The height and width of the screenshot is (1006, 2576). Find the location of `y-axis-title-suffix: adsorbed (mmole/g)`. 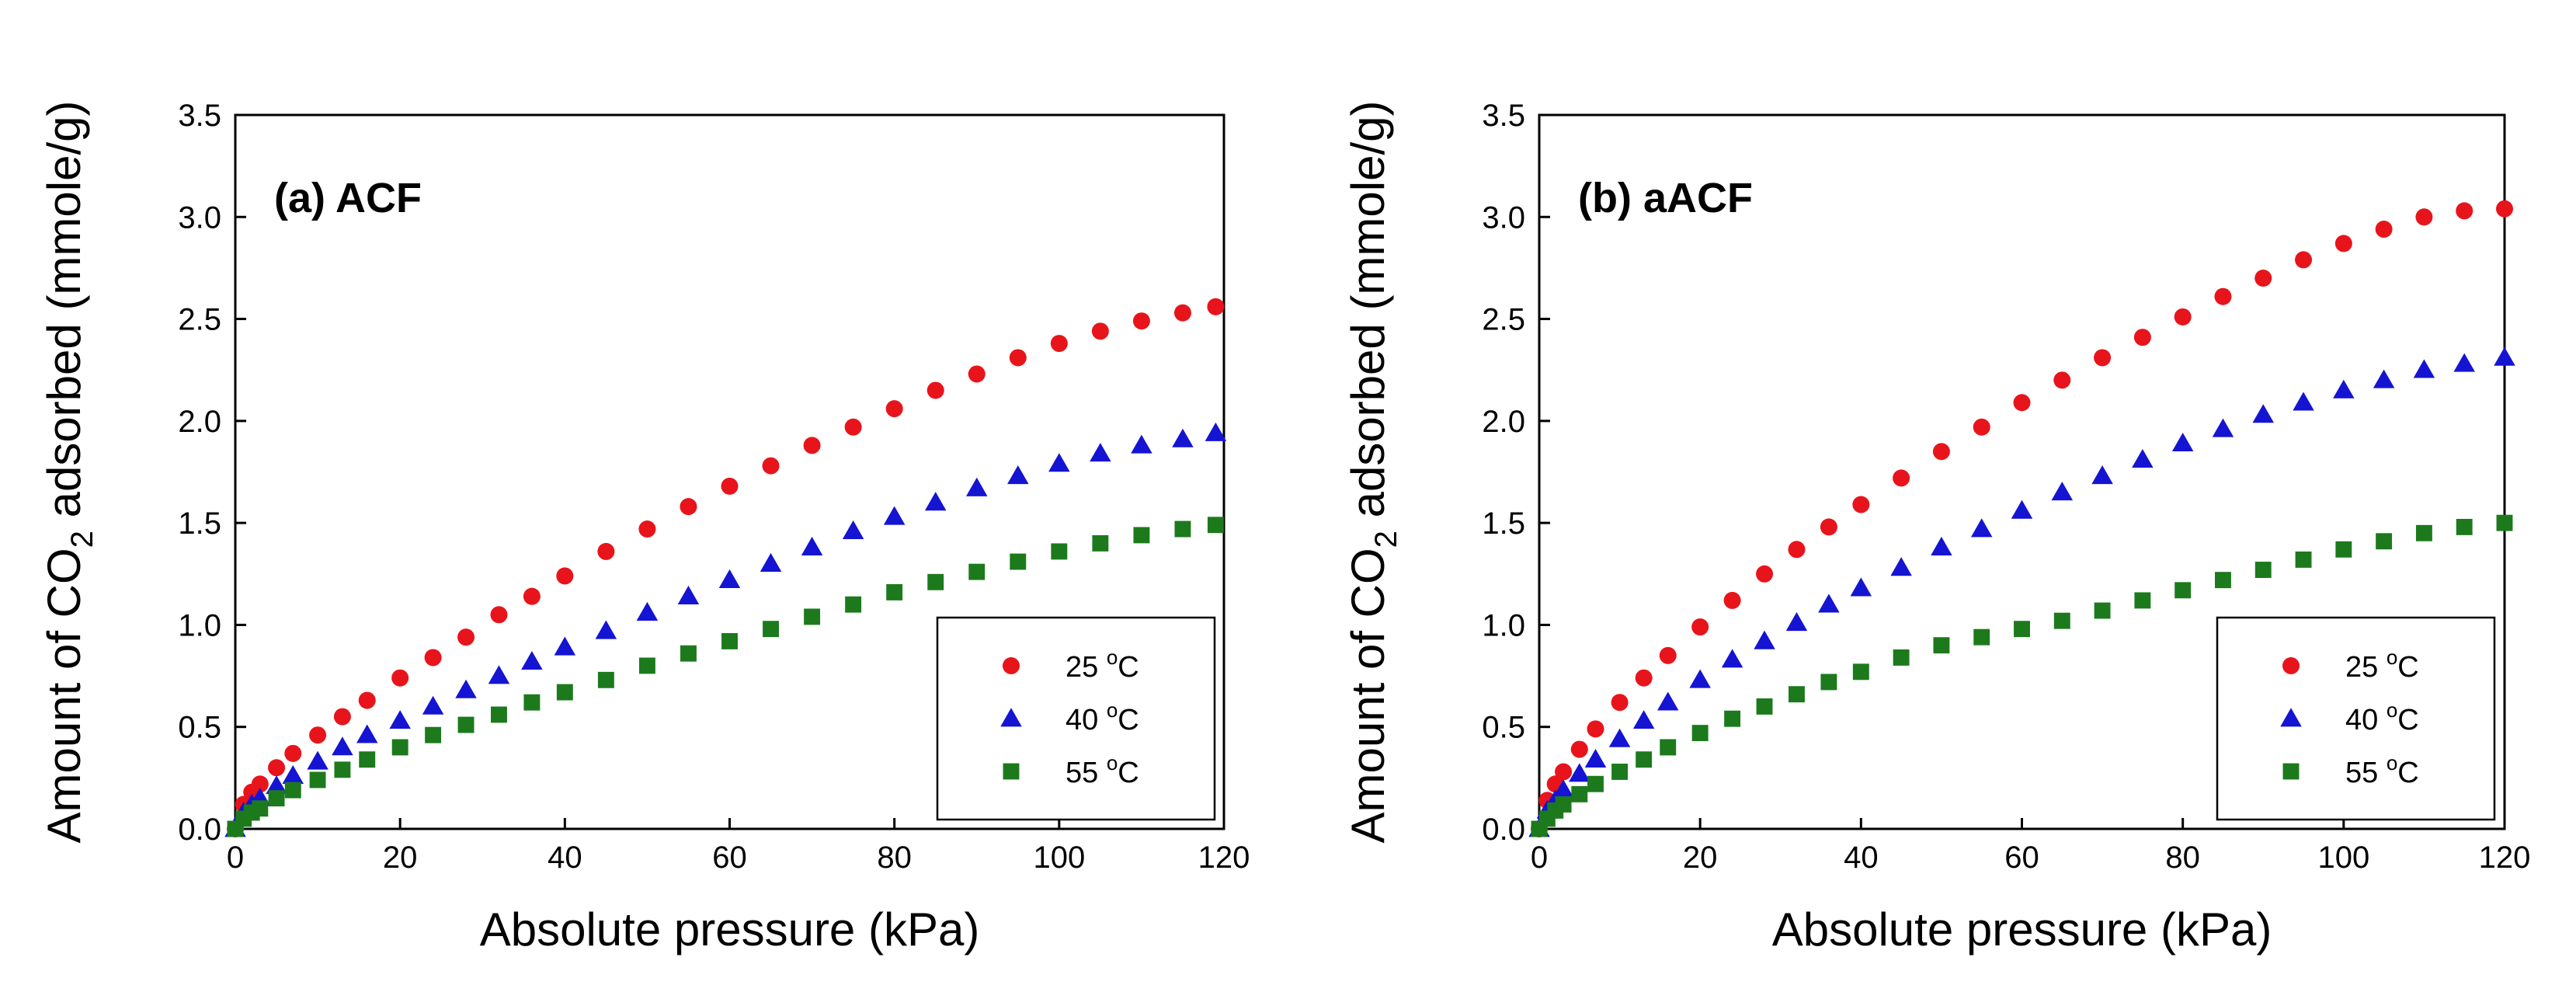

y-axis-title-suffix: adsorbed (mmole/g) is located at coordinates (1368, 316).